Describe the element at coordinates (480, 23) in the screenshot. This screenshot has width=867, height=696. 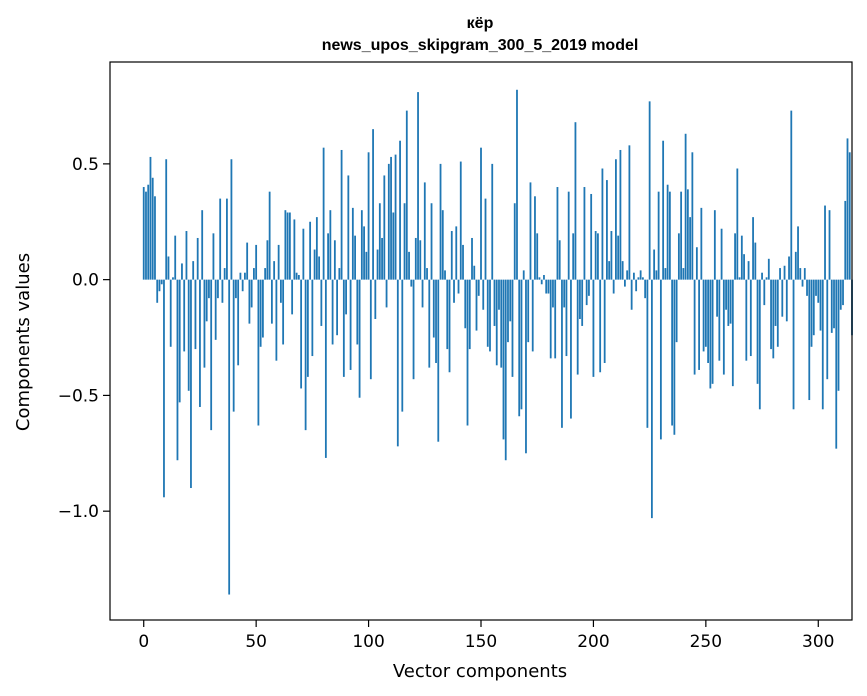
I see `chart-title: кёр` at that location.